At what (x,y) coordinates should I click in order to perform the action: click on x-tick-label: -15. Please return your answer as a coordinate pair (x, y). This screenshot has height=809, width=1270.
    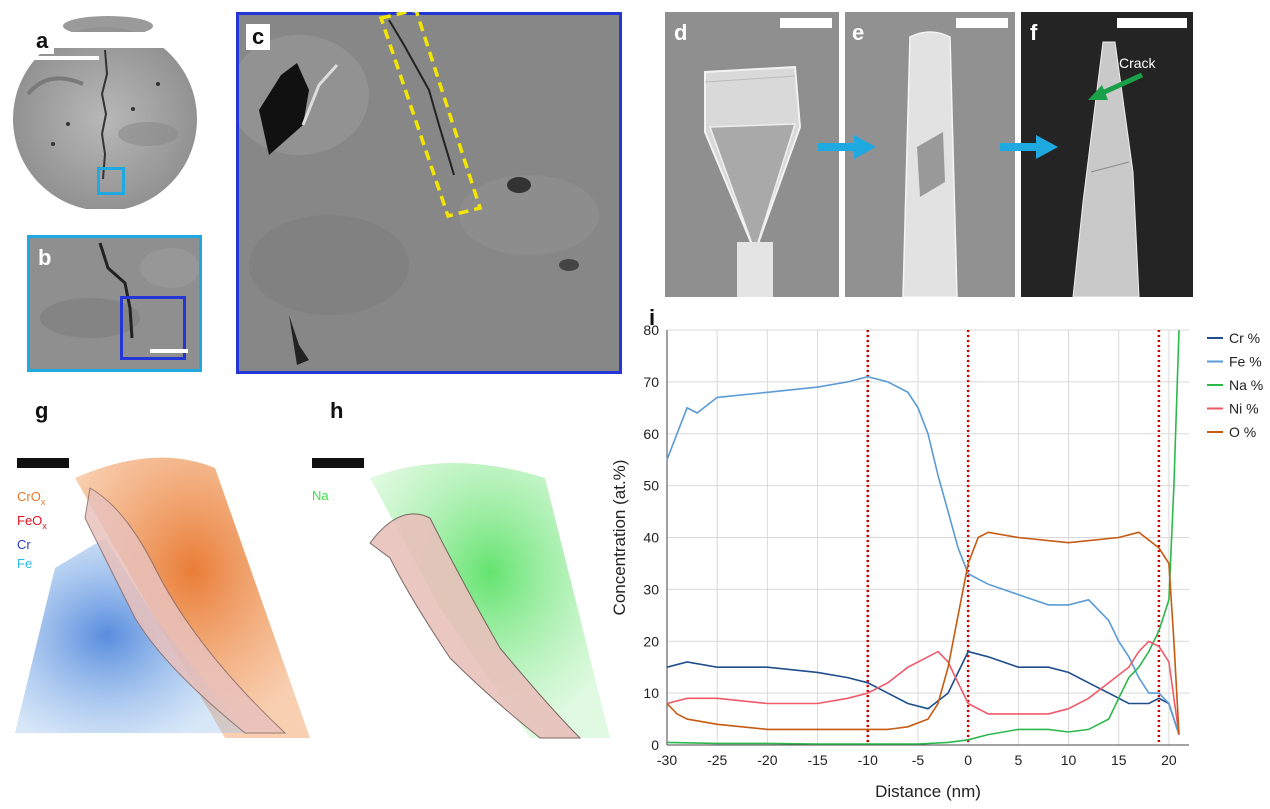
    Looking at the image, I should click on (817, 760).